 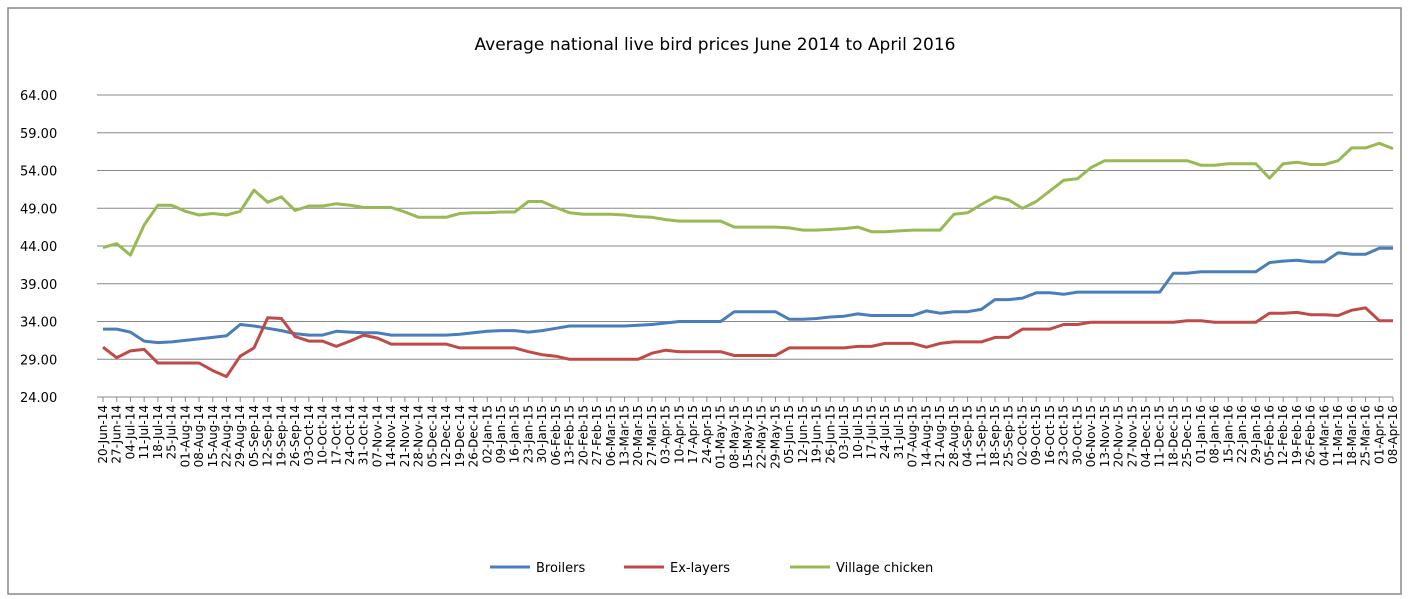 What do you see at coordinates (117, 434) in the screenshot?
I see `x-tick-label: 27-Jun-14` at bounding box center [117, 434].